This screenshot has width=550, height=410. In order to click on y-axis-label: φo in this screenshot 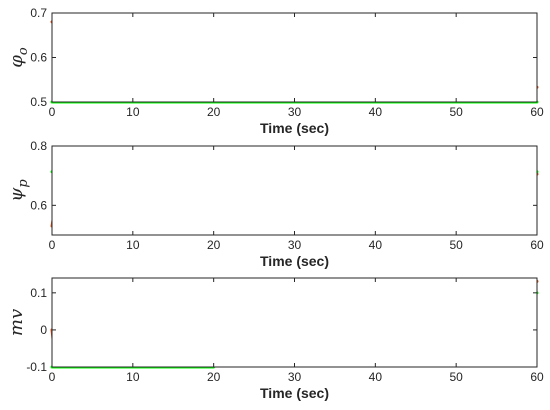, I will do `click(18, 57)`.